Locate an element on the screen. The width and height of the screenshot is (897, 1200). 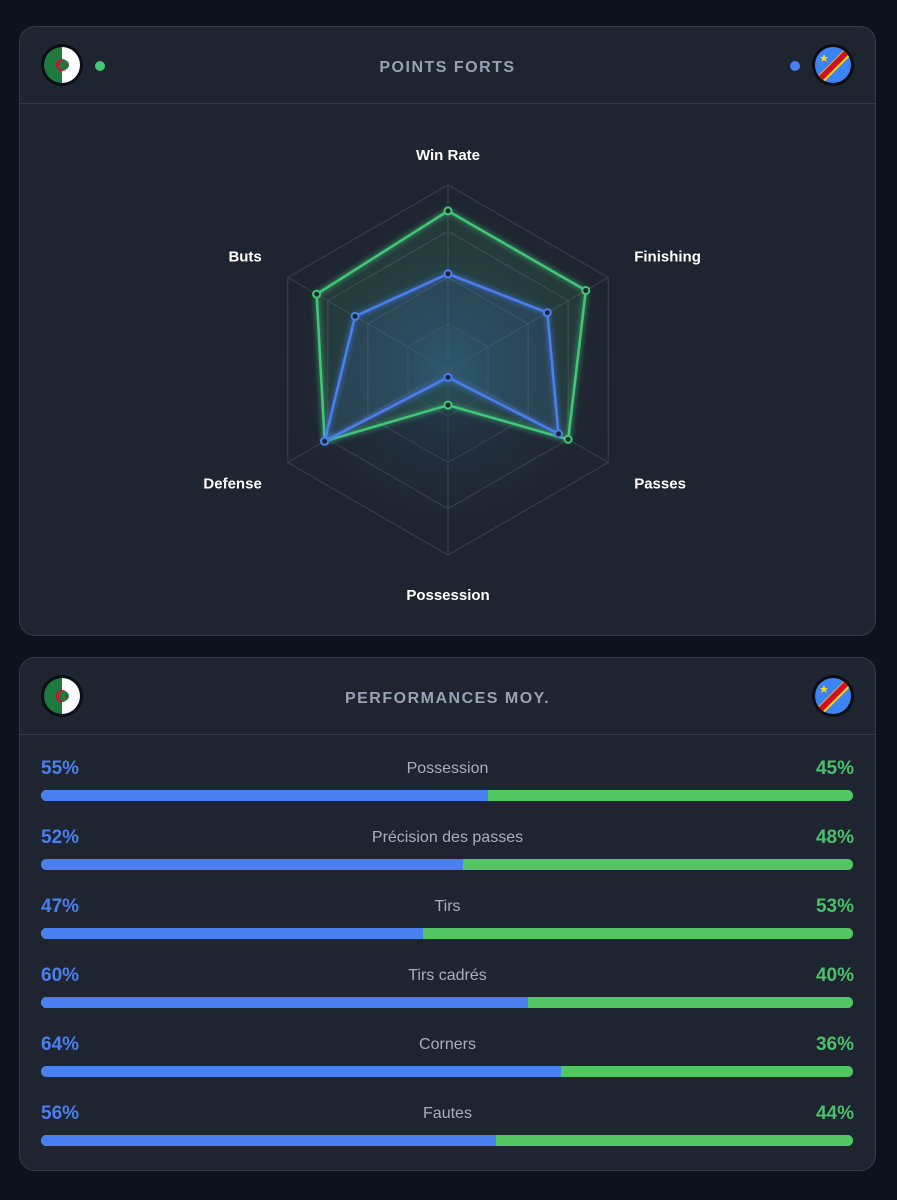
radar-axis-label: Win Rate is located at coordinates (448, 155).